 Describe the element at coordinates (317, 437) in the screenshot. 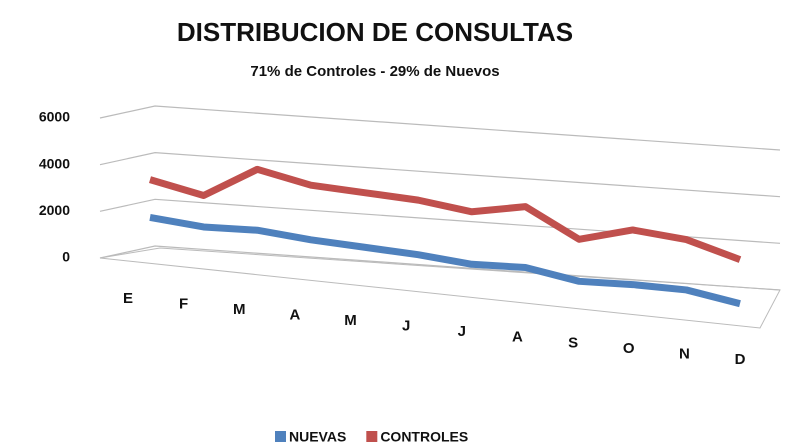

I see `legend-label: NUEVAS` at that location.